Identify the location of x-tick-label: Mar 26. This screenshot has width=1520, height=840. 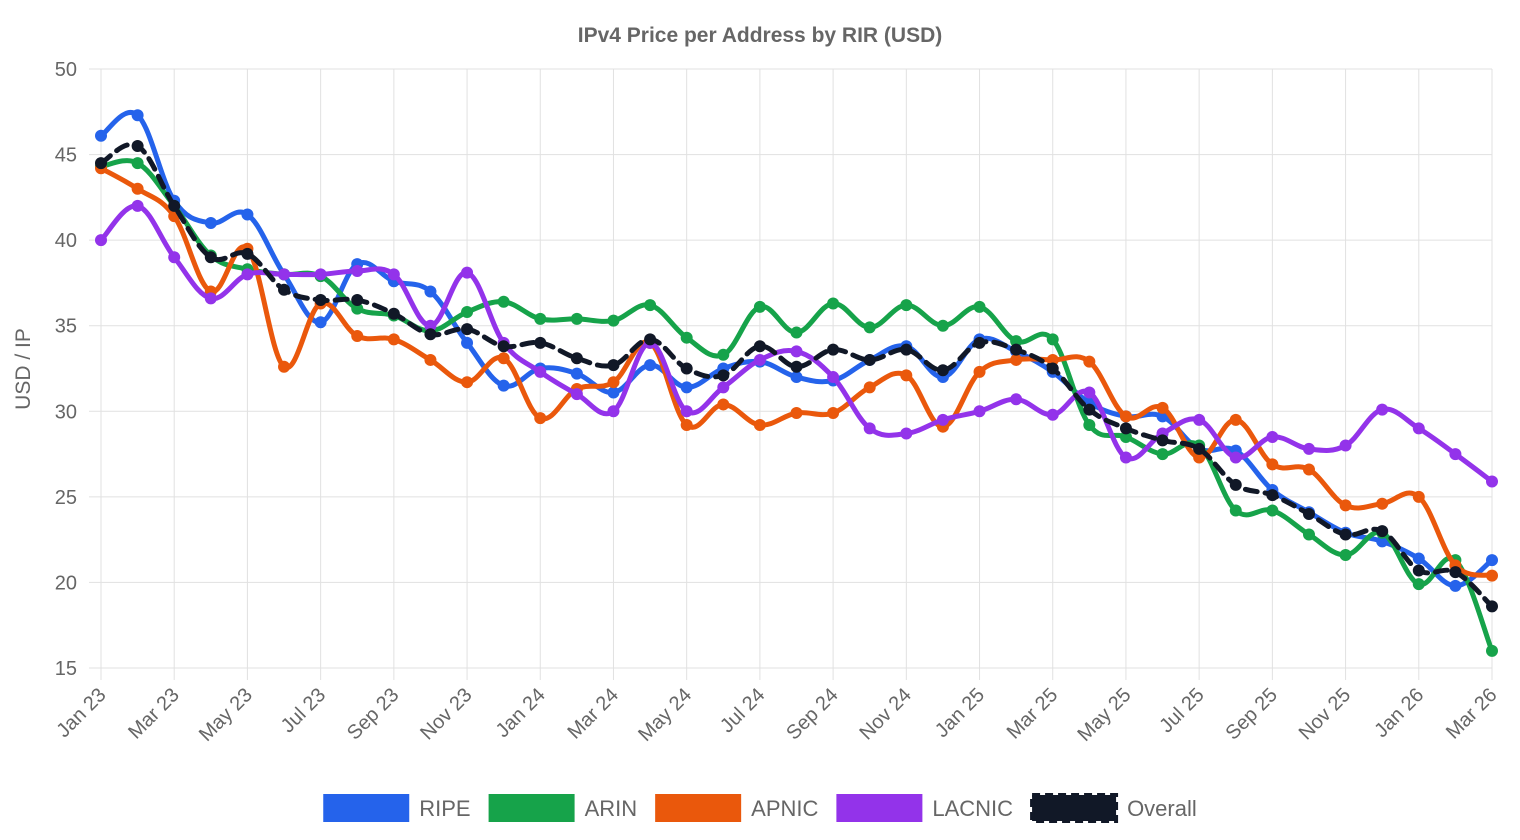
(1472, 714).